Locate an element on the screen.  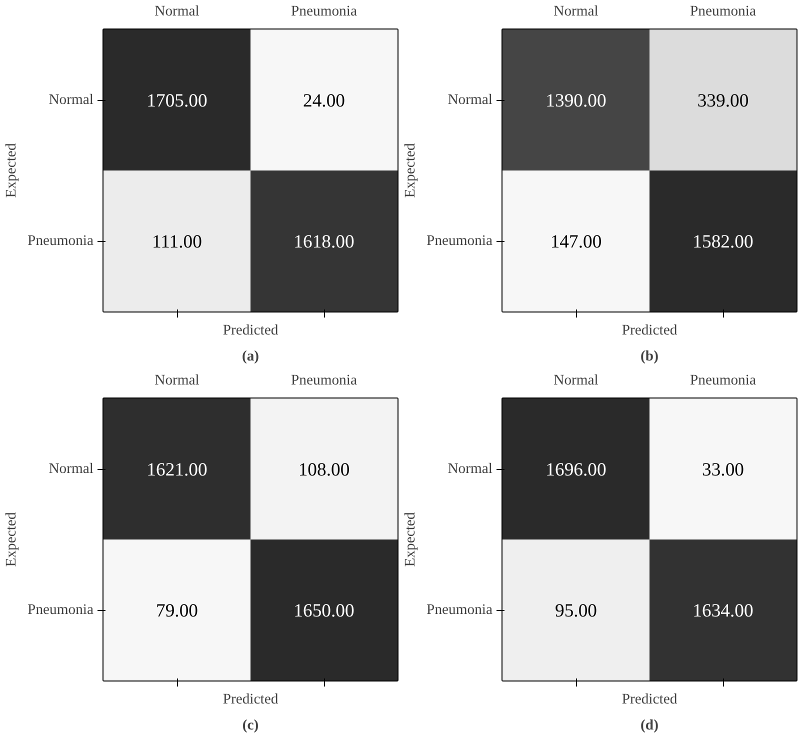
data-label: 339.00 is located at coordinates (723, 101).